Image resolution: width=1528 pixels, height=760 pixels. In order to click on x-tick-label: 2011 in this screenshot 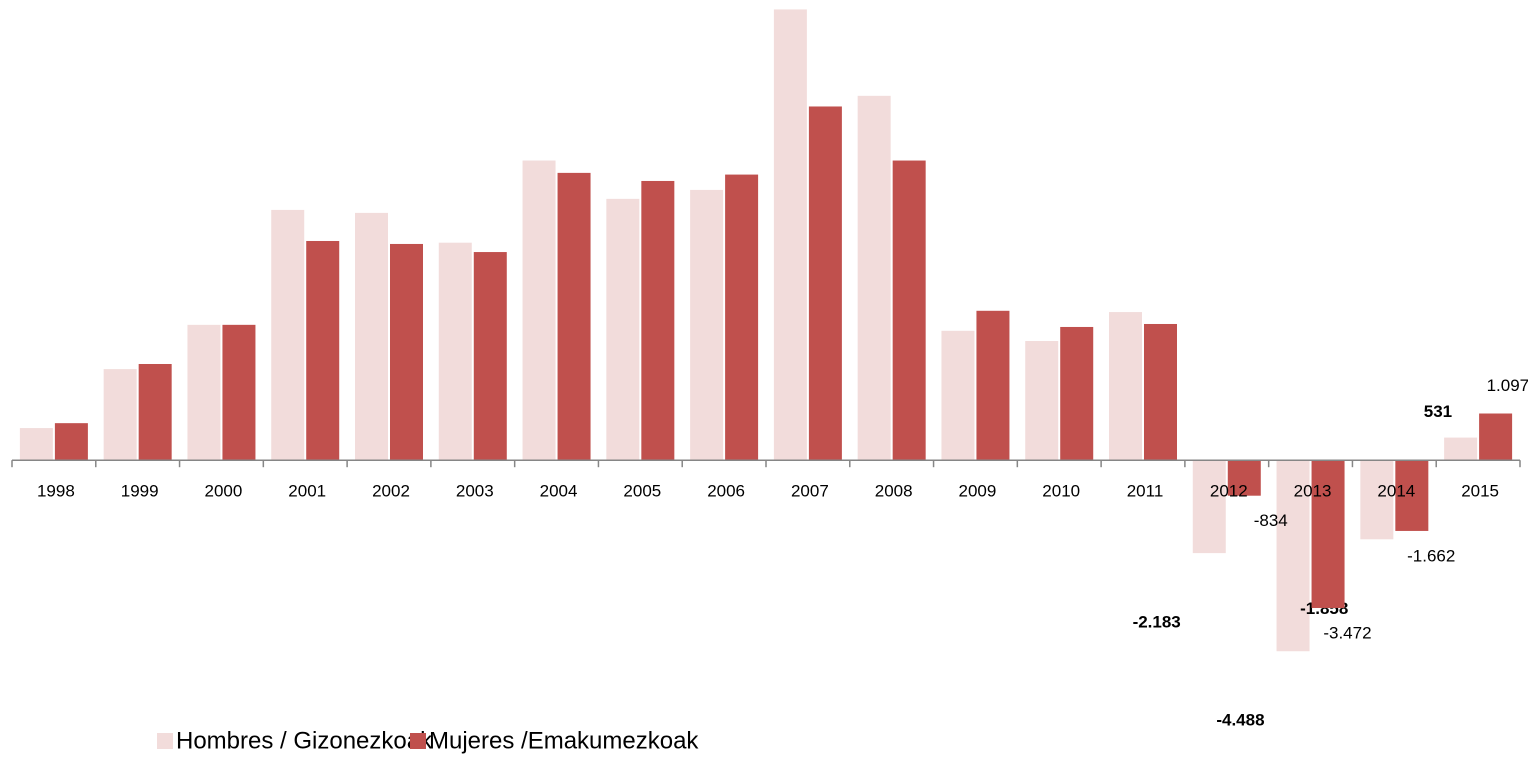, I will do `click(1145, 491)`.